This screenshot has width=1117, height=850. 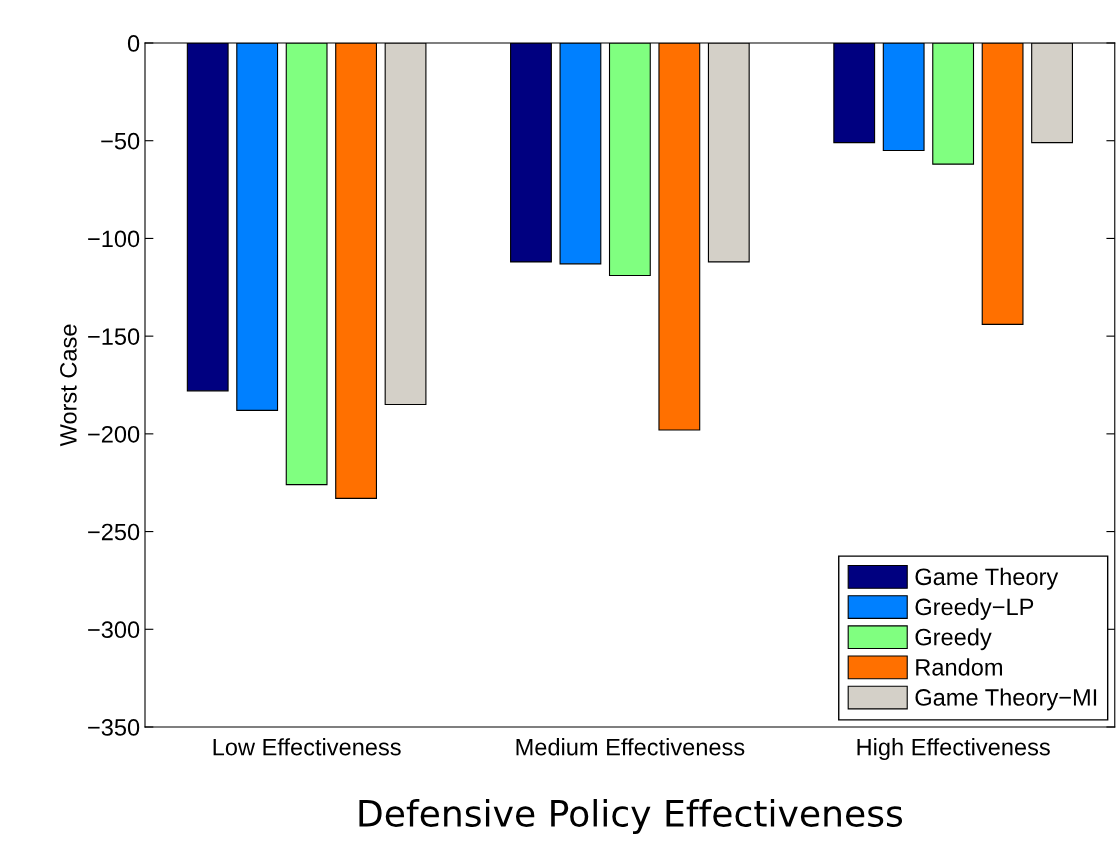 I want to click on y-tick-label: −200, so click(x=114, y=434).